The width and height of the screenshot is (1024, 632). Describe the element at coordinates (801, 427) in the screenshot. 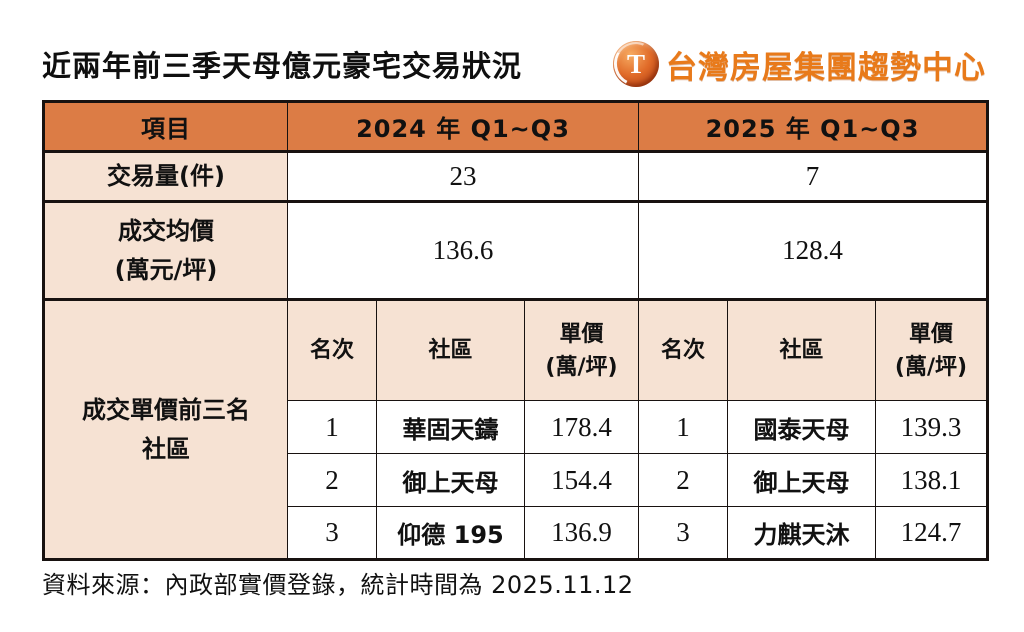

I see `community1-2025: 國泰天母` at that location.